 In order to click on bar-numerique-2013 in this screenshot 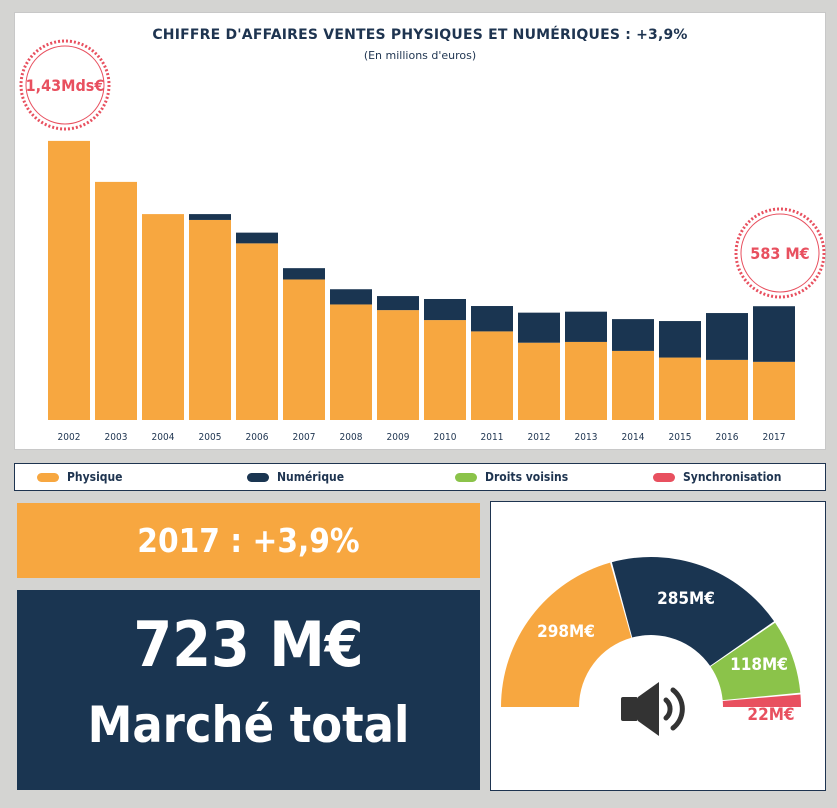, I will do `click(586, 326)`.